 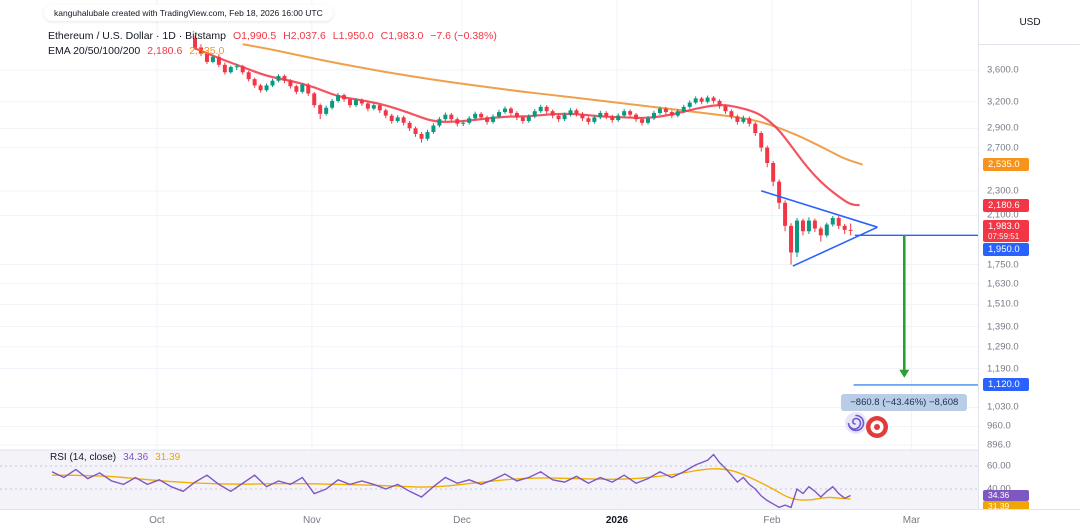 What do you see at coordinates (165, 50) in the screenshot?
I see `ema-fast-value: 2,180.6` at bounding box center [165, 50].